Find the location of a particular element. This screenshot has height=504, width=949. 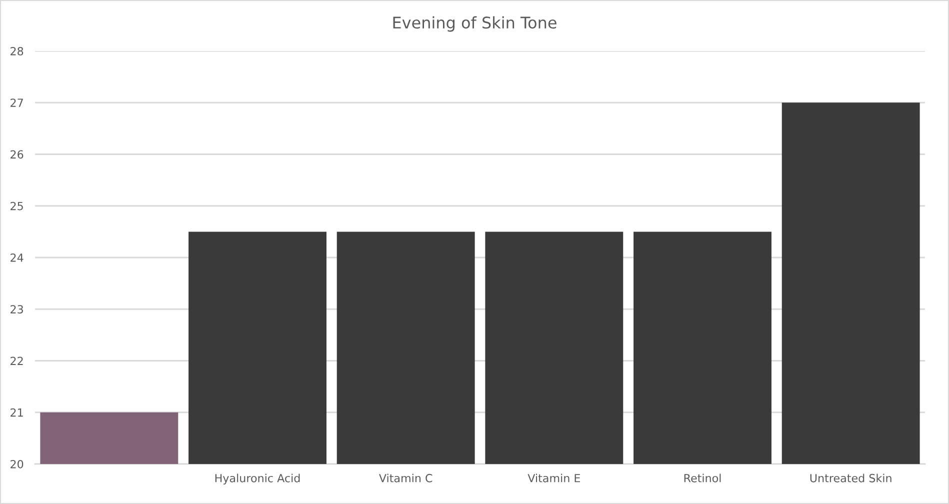

y-tick-label: 22 is located at coordinates (16, 360).